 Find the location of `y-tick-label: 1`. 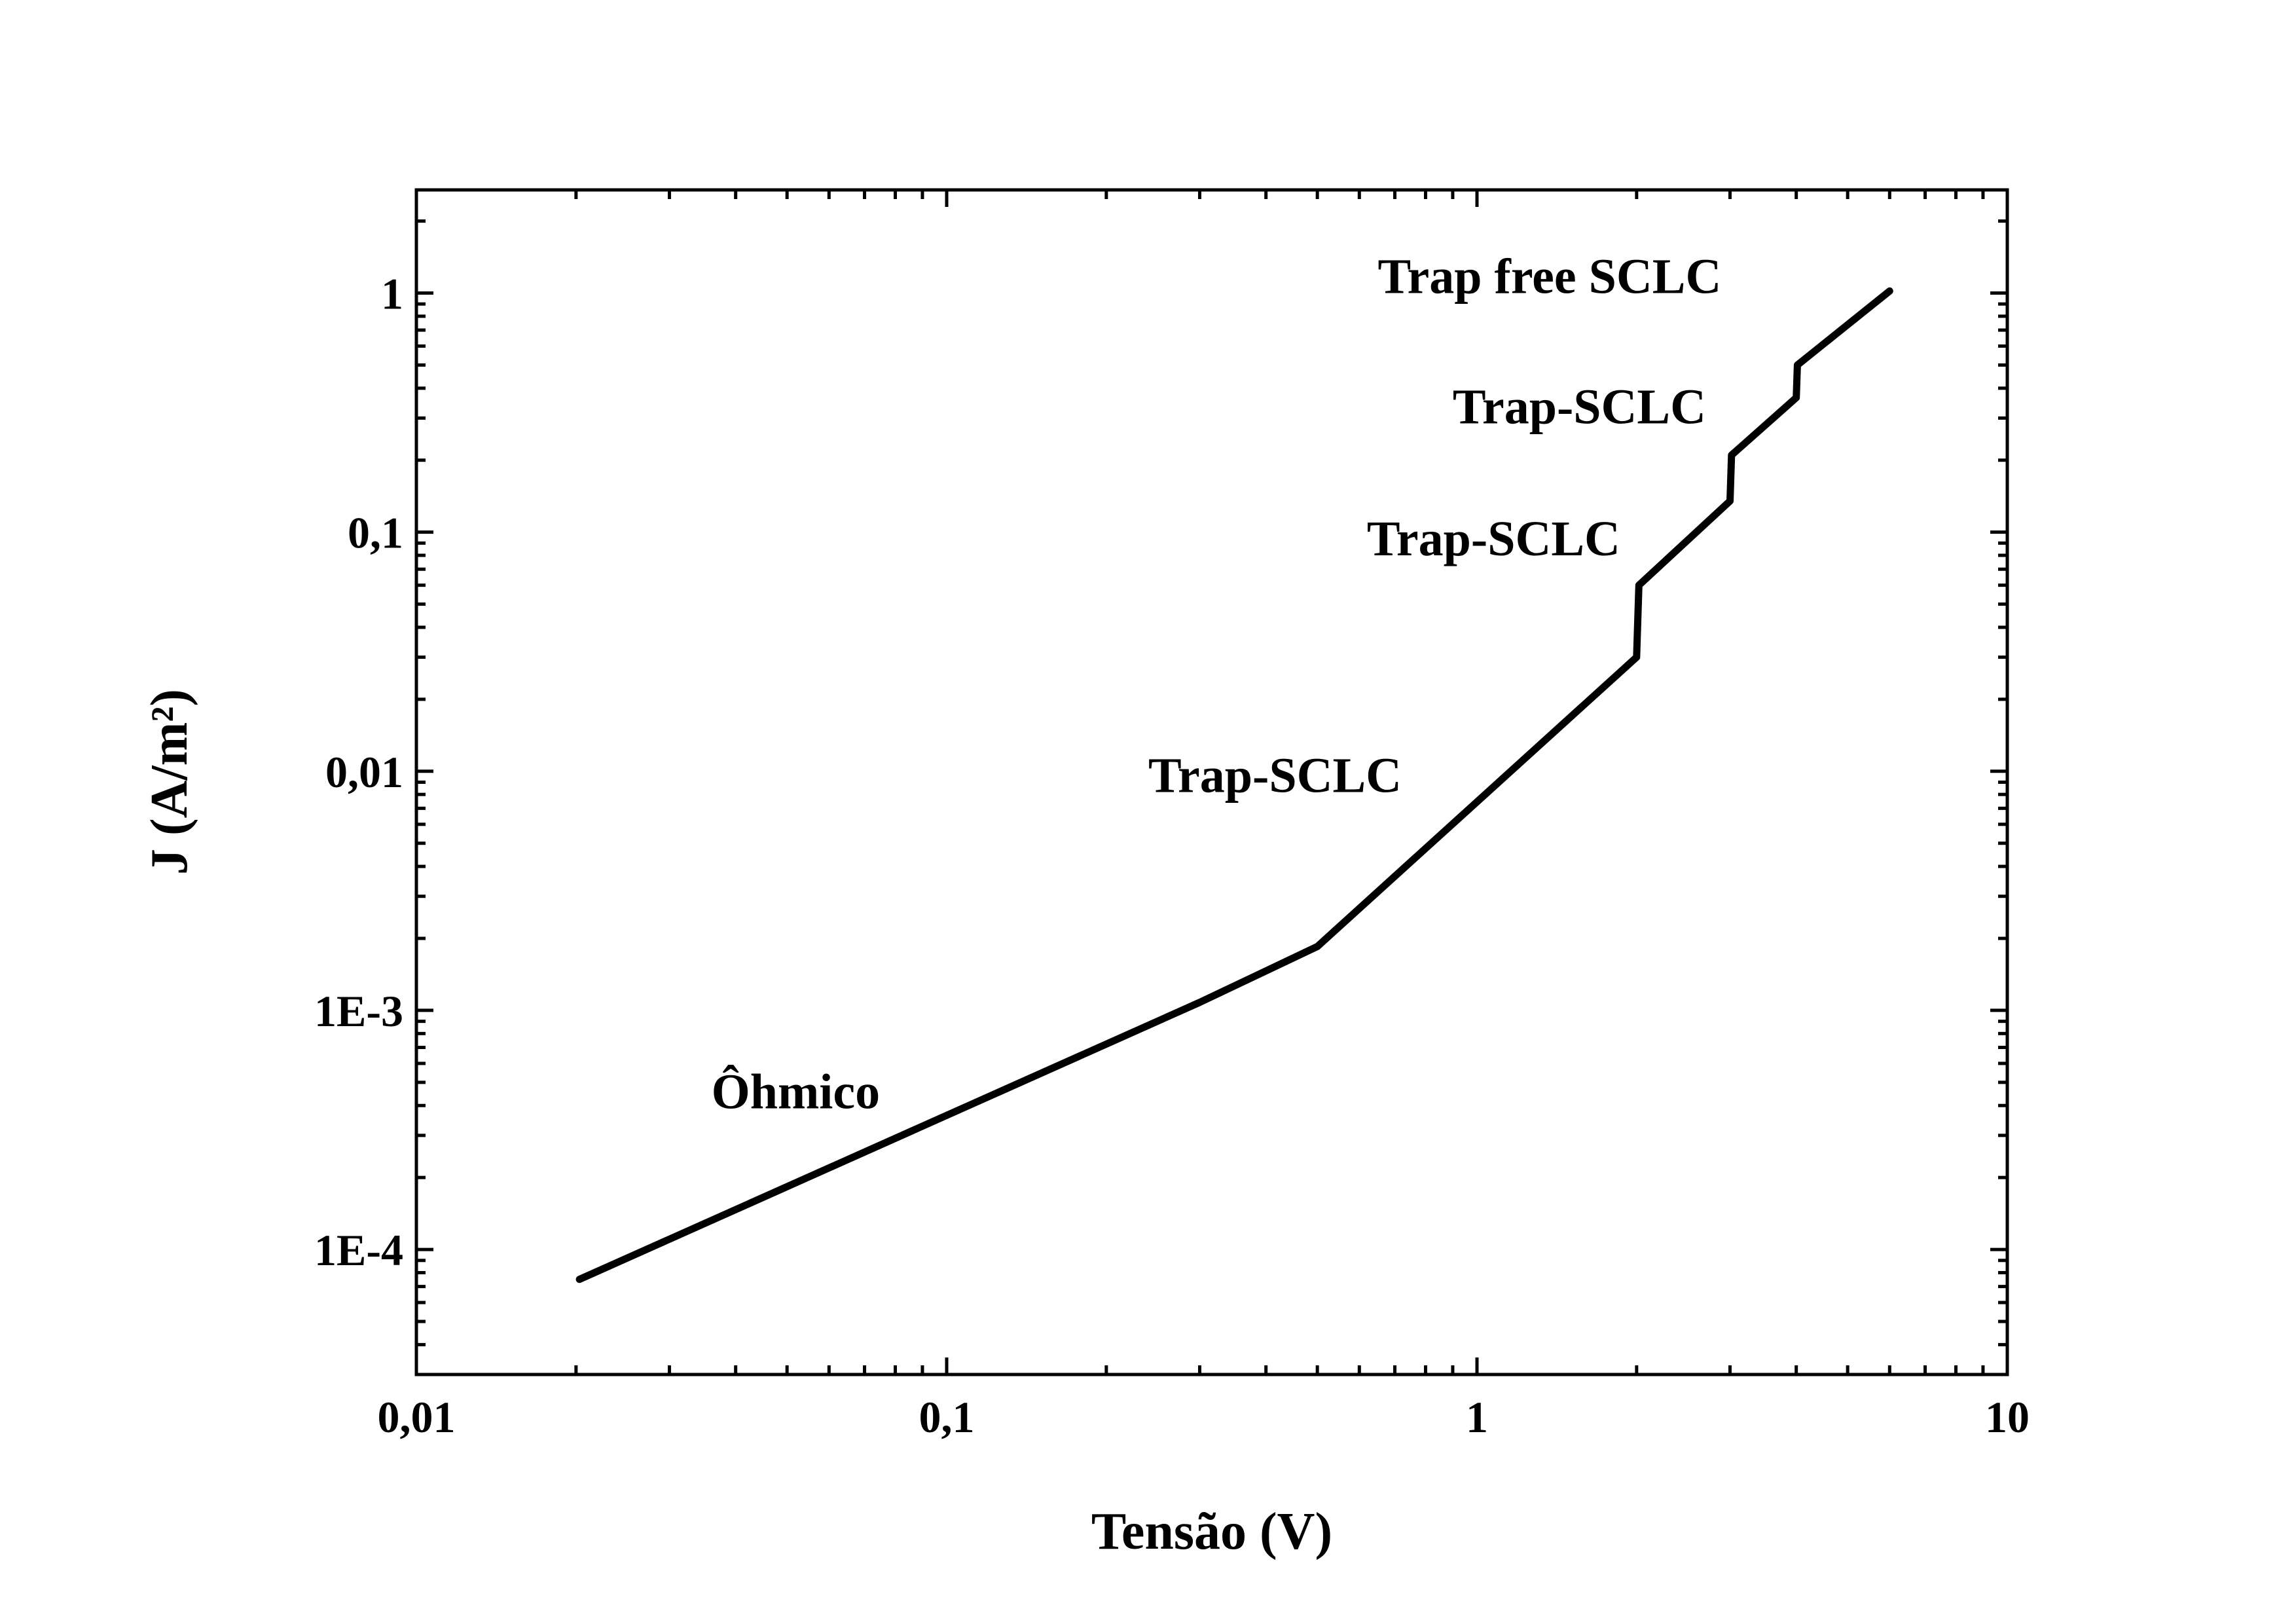

y-tick-label: 1 is located at coordinates (392, 294).